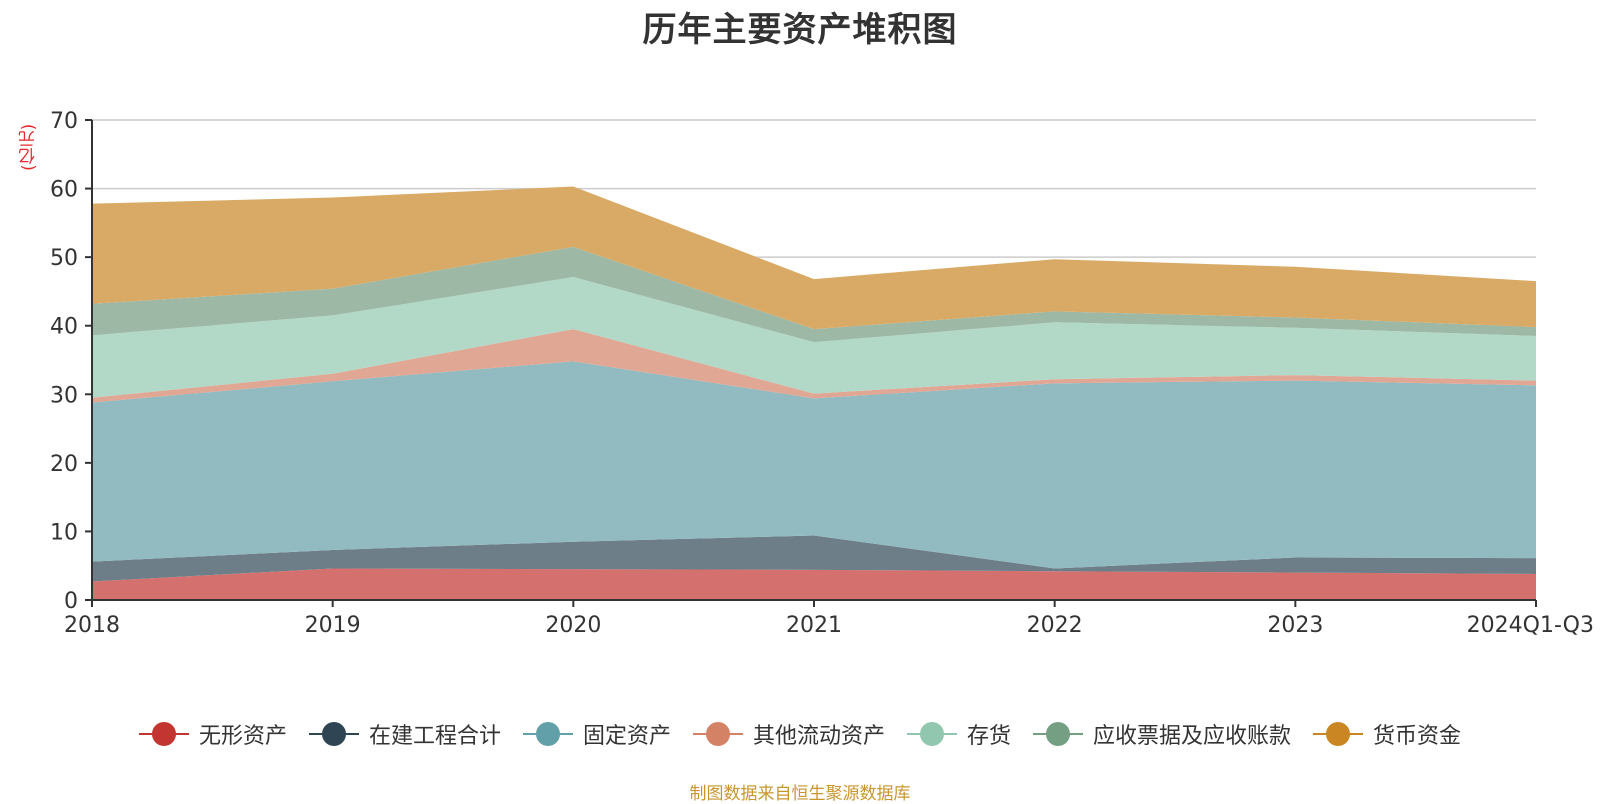 The height and width of the screenshot is (804, 1600). What do you see at coordinates (71, 601) in the screenshot?
I see `y-tick-label: 0` at bounding box center [71, 601].